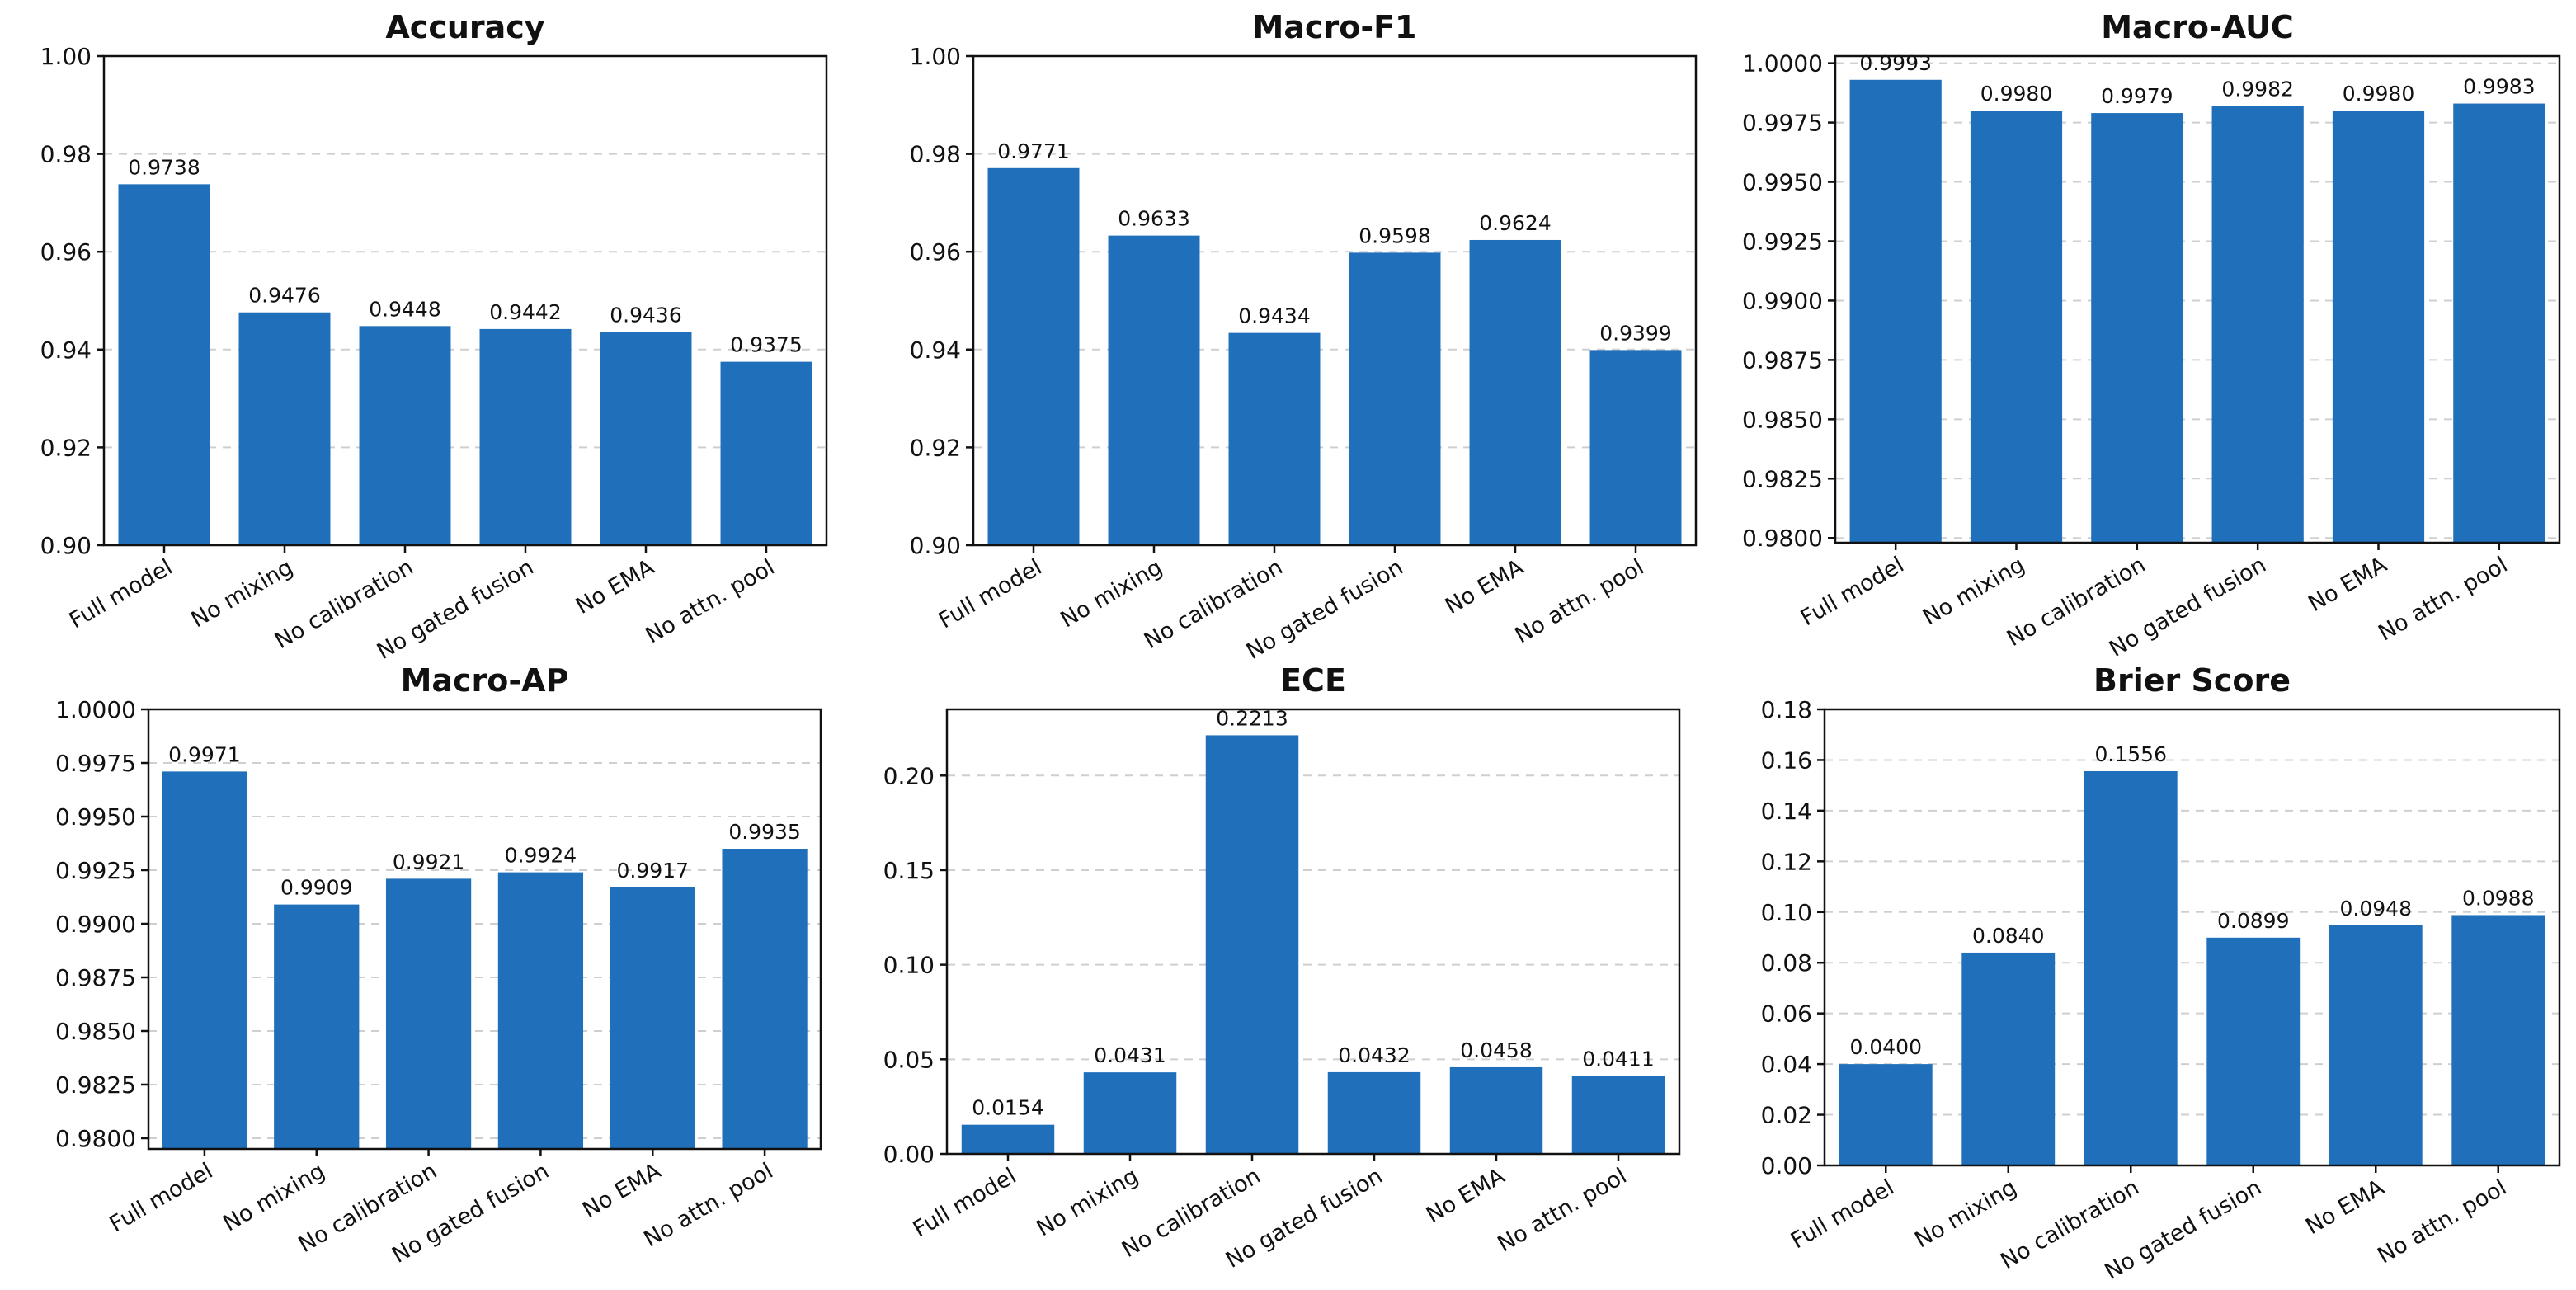 This screenshot has width=2576, height=1290. I want to click on y-tick-label: 0.98, so click(935, 155).